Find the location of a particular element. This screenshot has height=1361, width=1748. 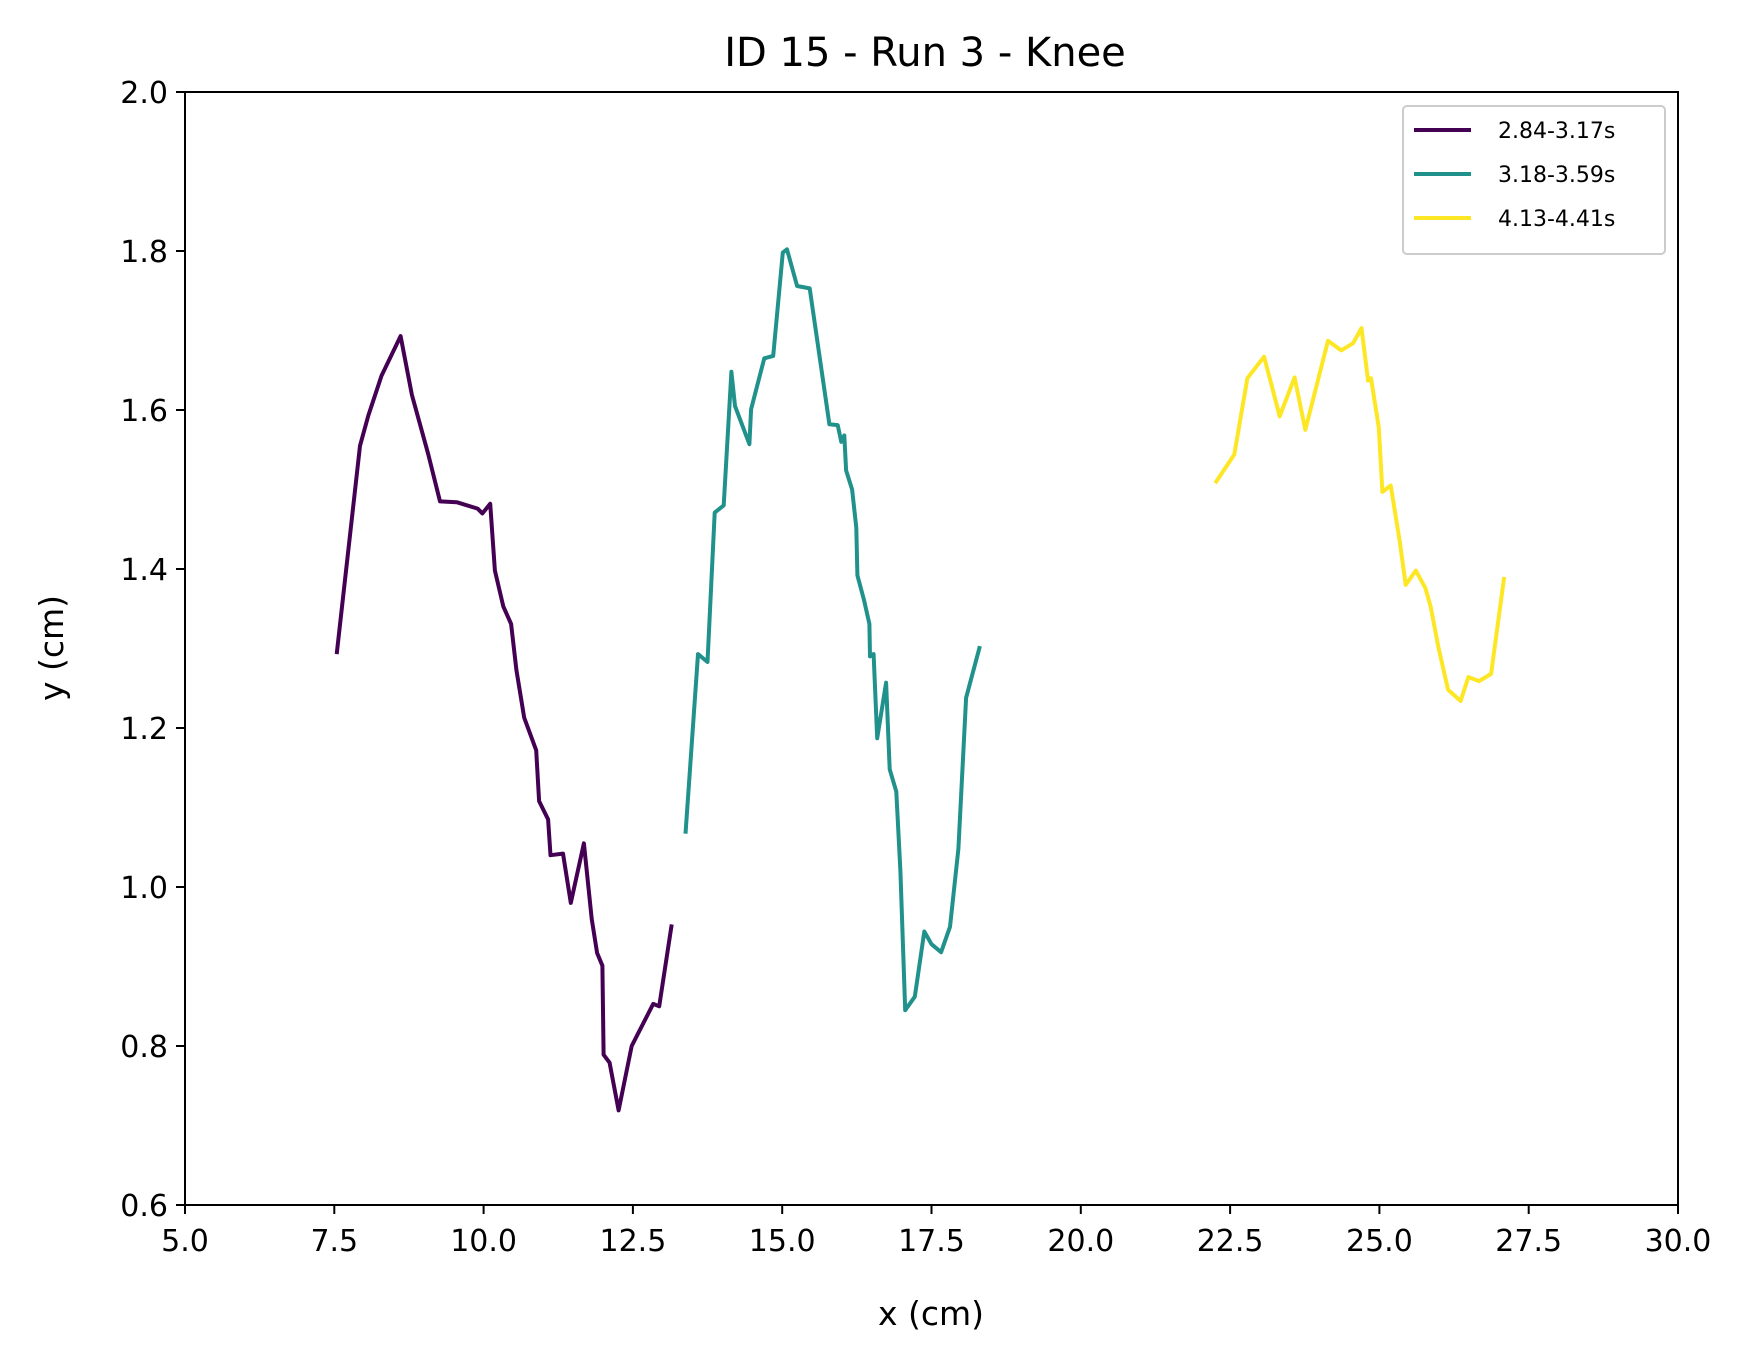

y-axis: 0.6 0.8 1.0 1.2 1.4 1.6 1.8 2.0 is located at coordinates (152, 650).